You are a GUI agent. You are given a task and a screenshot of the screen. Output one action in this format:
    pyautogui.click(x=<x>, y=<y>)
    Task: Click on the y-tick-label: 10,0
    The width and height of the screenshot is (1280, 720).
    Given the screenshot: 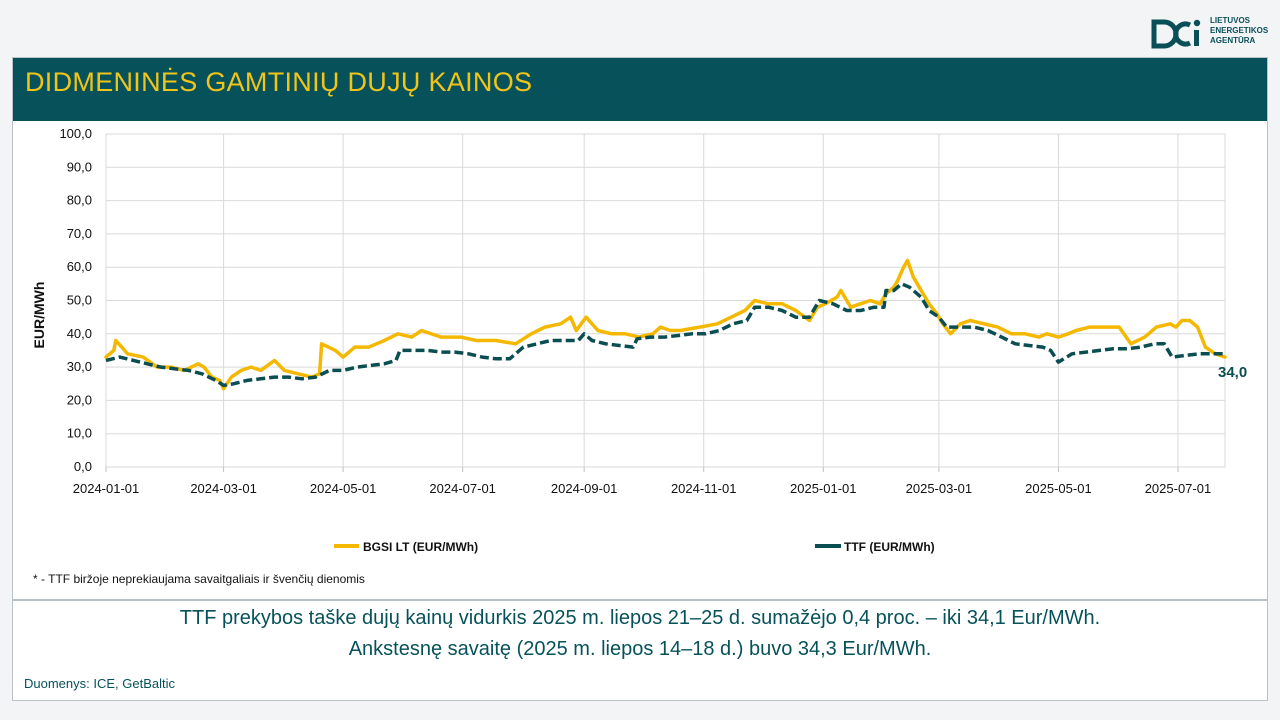 What is the action you would take?
    pyautogui.click(x=79, y=433)
    